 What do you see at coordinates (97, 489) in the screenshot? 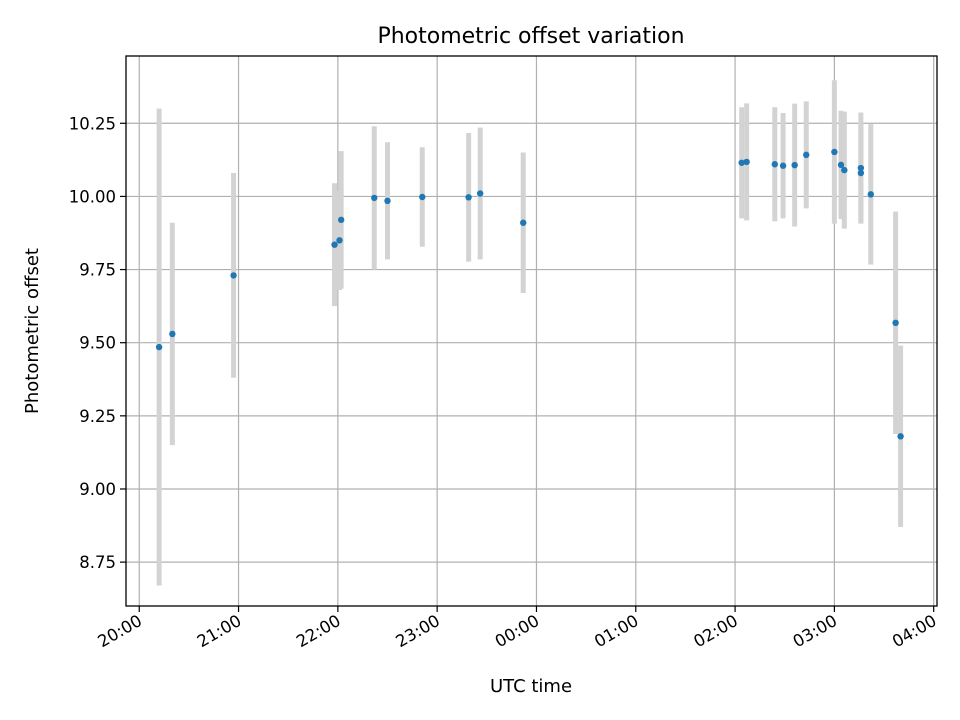
I see `y-tick-label: 9.00` at bounding box center [97, 489].